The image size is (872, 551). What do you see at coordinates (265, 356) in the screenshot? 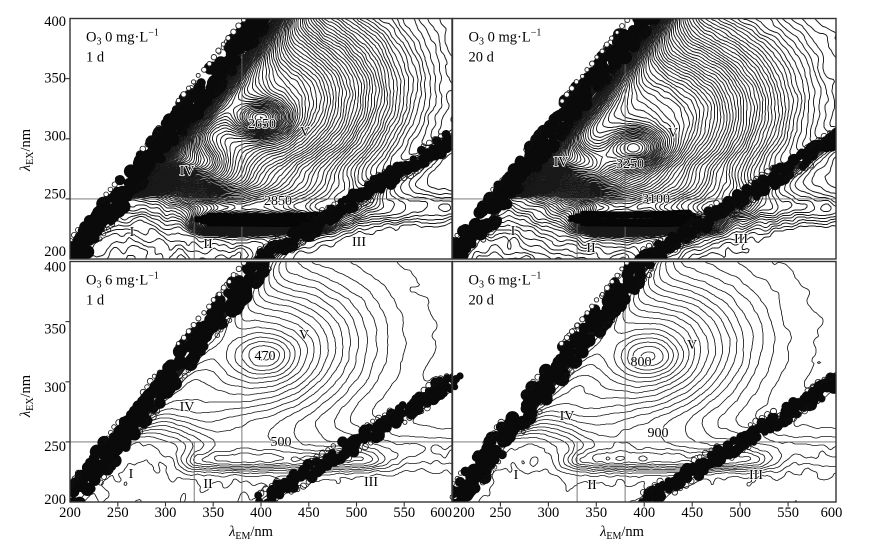
I see `svg-text: 470` at bounding box center [265, 356].